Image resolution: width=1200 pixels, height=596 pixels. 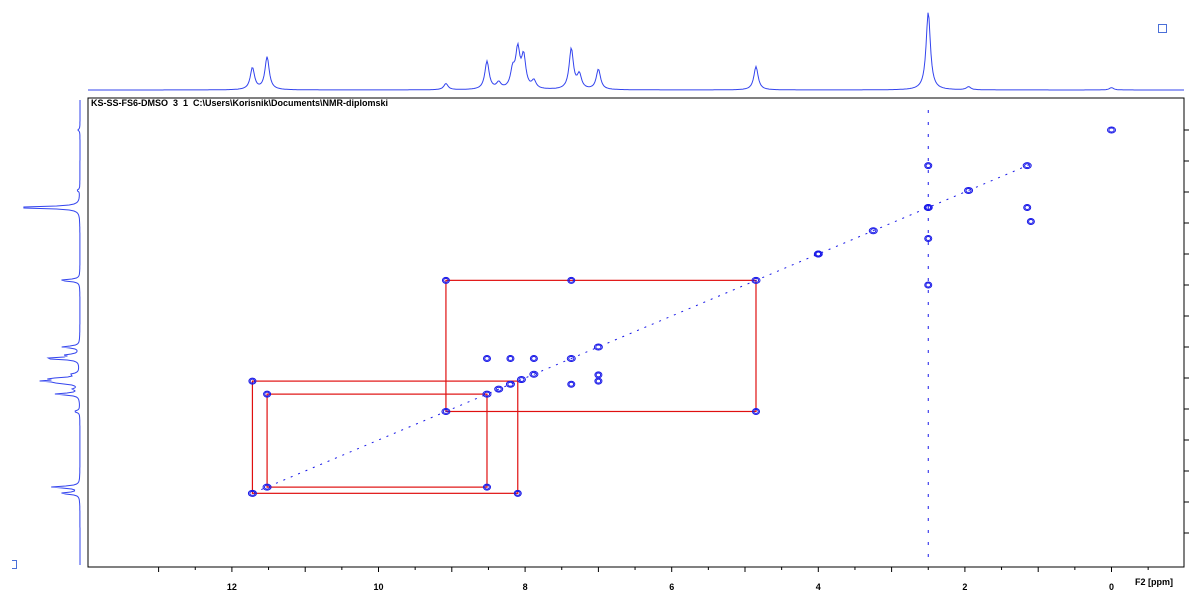 I want to click on x-tick-label: 4, so click(x=818, y=587).